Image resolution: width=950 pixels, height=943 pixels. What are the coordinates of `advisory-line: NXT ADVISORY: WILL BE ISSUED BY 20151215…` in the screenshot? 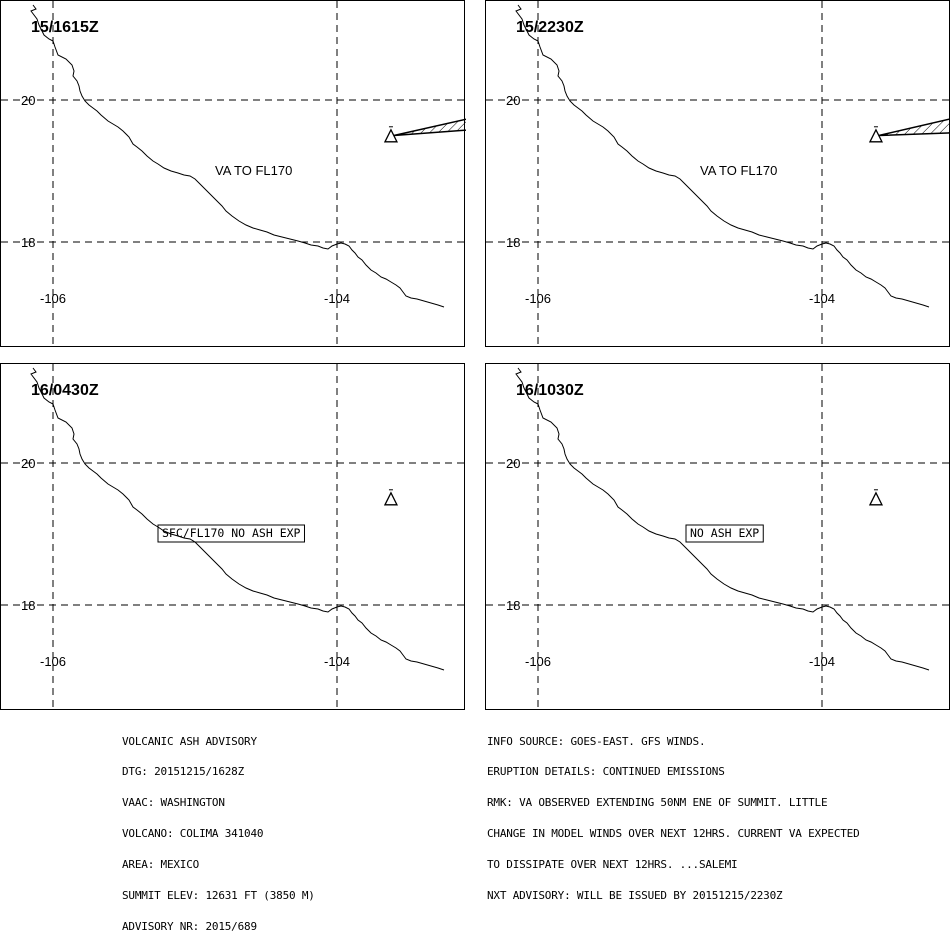 It's located at (635, 896).